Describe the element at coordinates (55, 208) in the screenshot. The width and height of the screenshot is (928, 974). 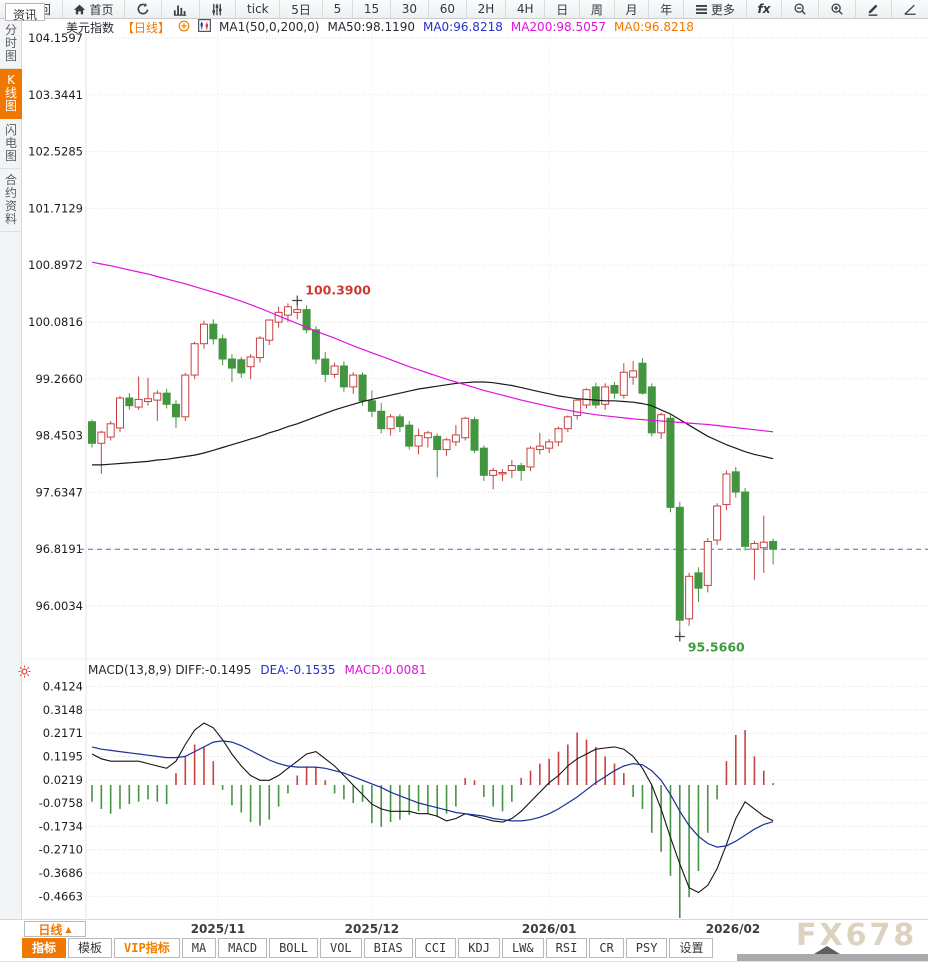
I see `svg-text: 101.7129` at that location.